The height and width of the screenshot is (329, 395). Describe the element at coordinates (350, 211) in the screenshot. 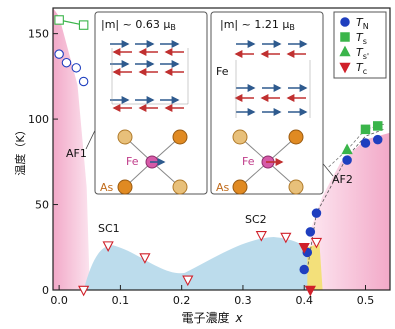

I see `region-af2` at that location.